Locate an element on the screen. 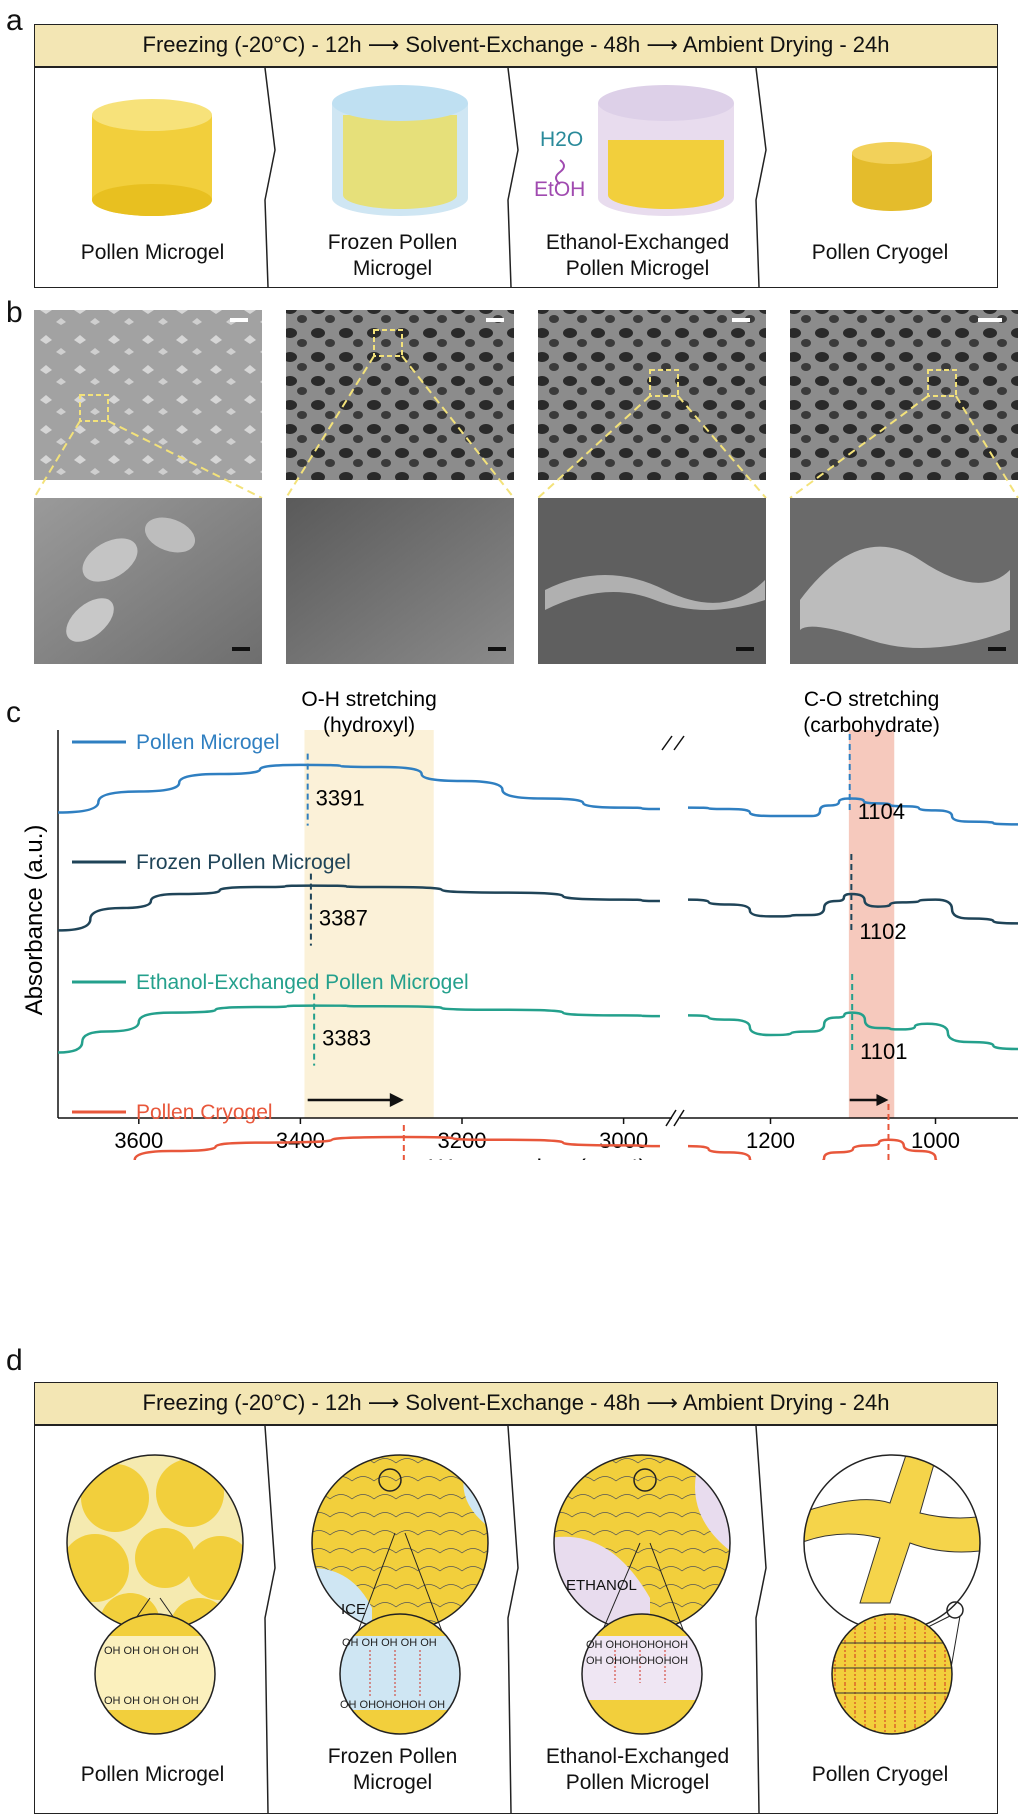  y-axis-label: Absorbance (a.u.) is located at coordinates (34, 920).